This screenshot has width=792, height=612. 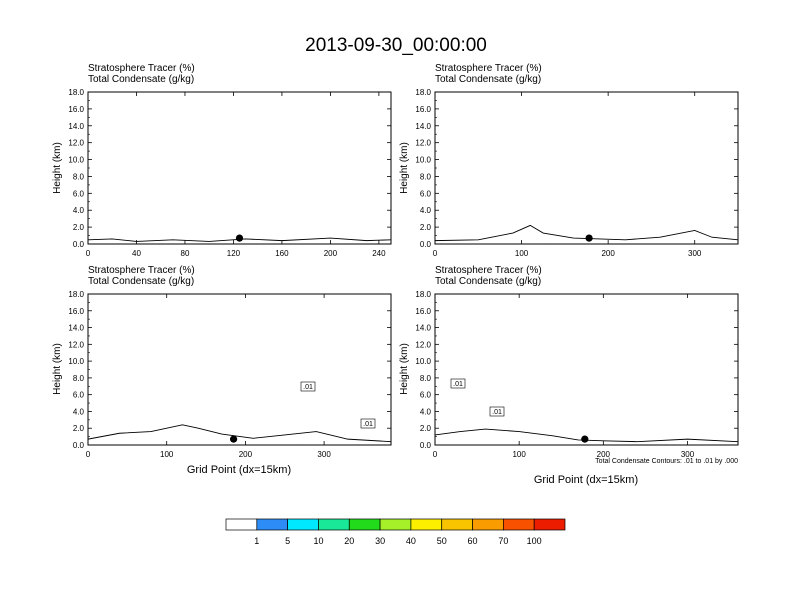 I want to click on colorbar-label: 30, so click(x=380, y=541).